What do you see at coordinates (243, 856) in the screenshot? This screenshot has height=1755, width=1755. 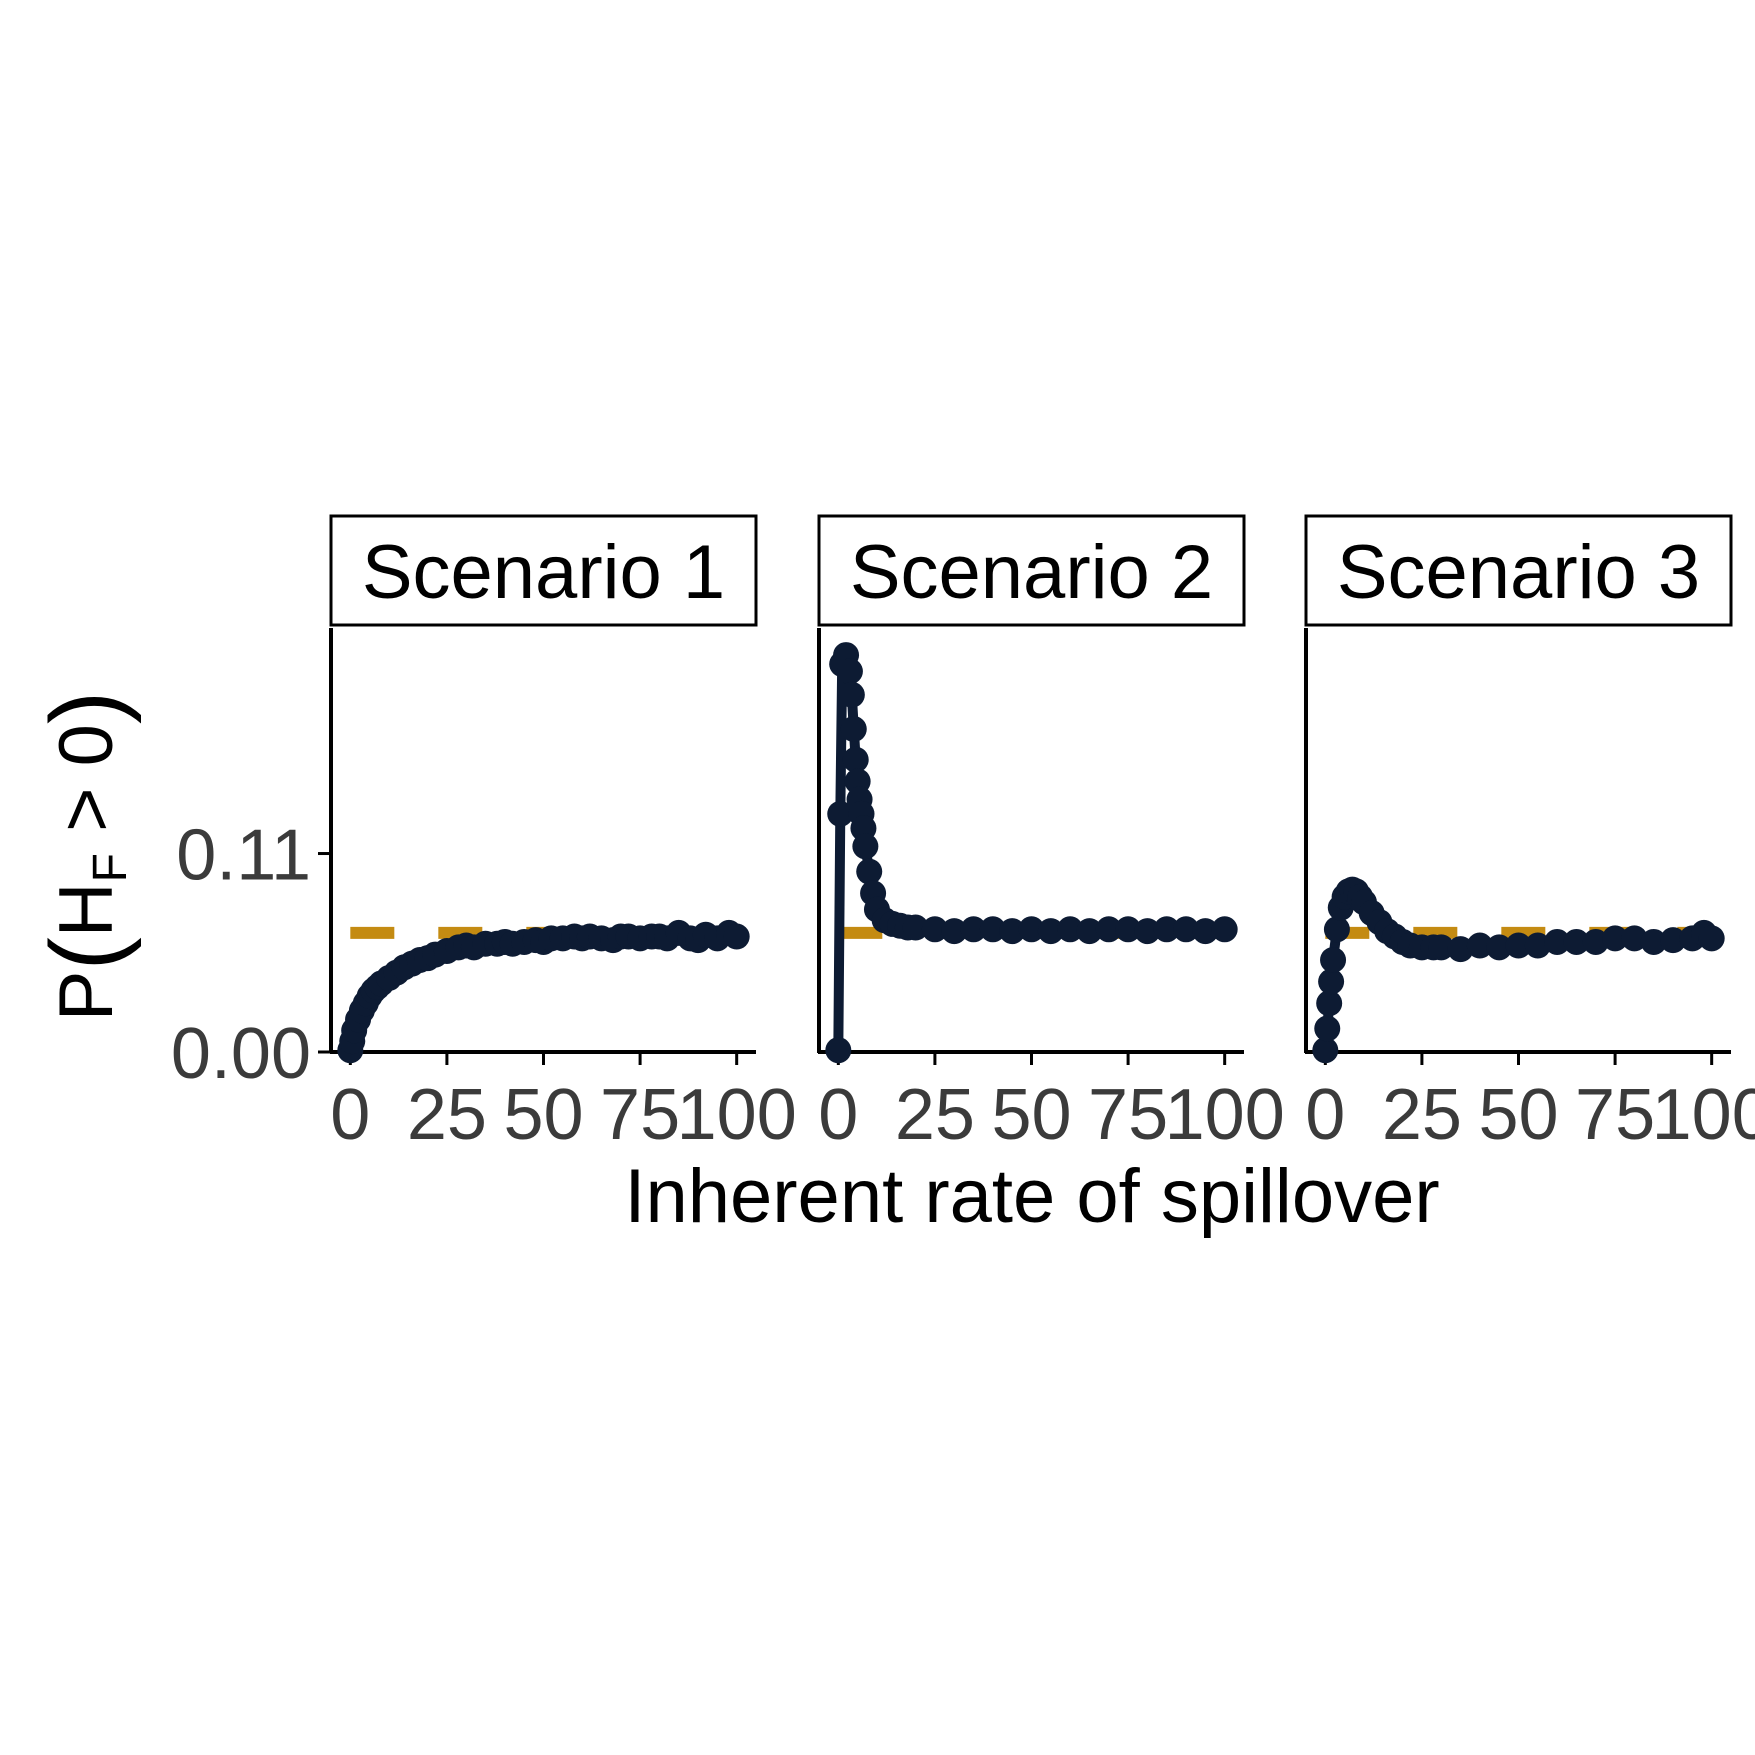 I see `y-tick-label: 0.11` at bounding box center [243, 856].